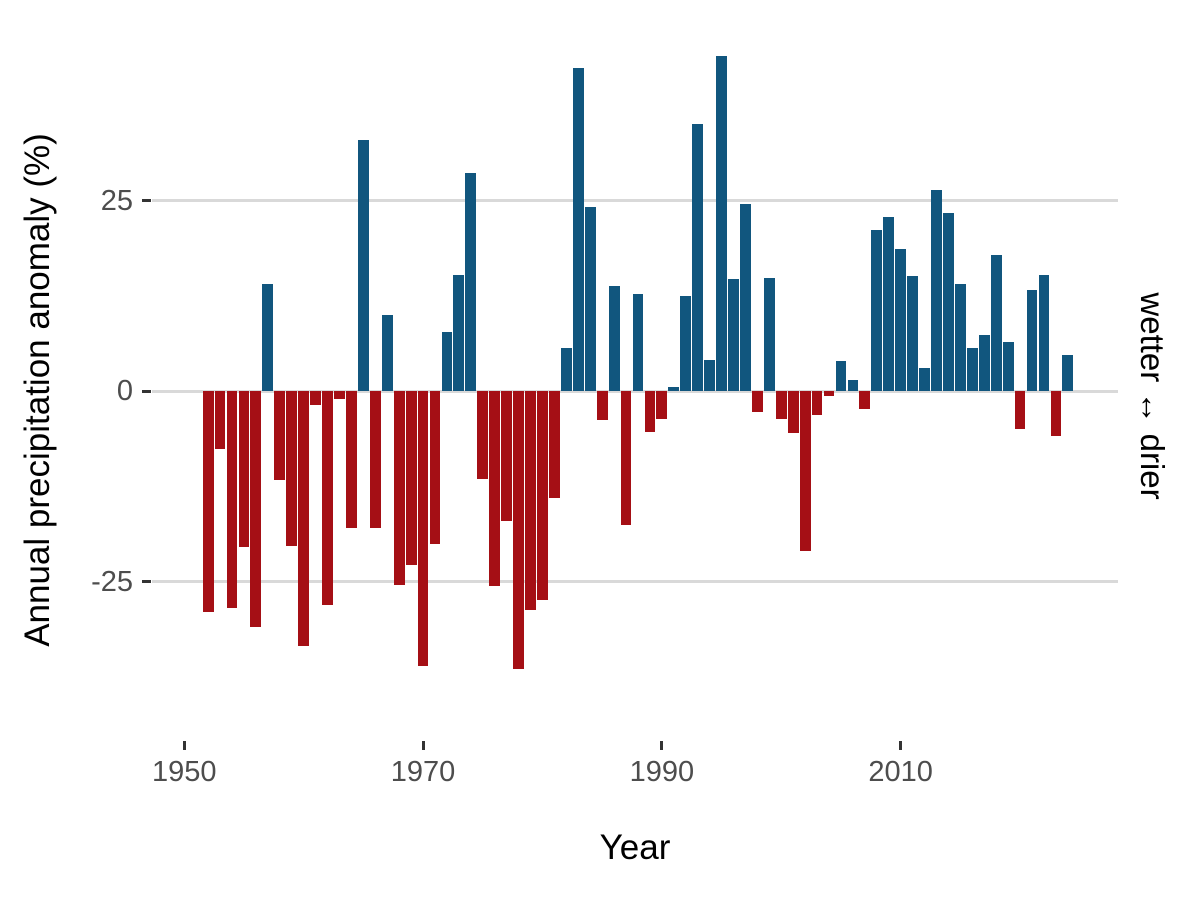  What do you see at coordinates (232, 500) in the screenshot?
I see `bar-1954` at bounding box center [232, 500].